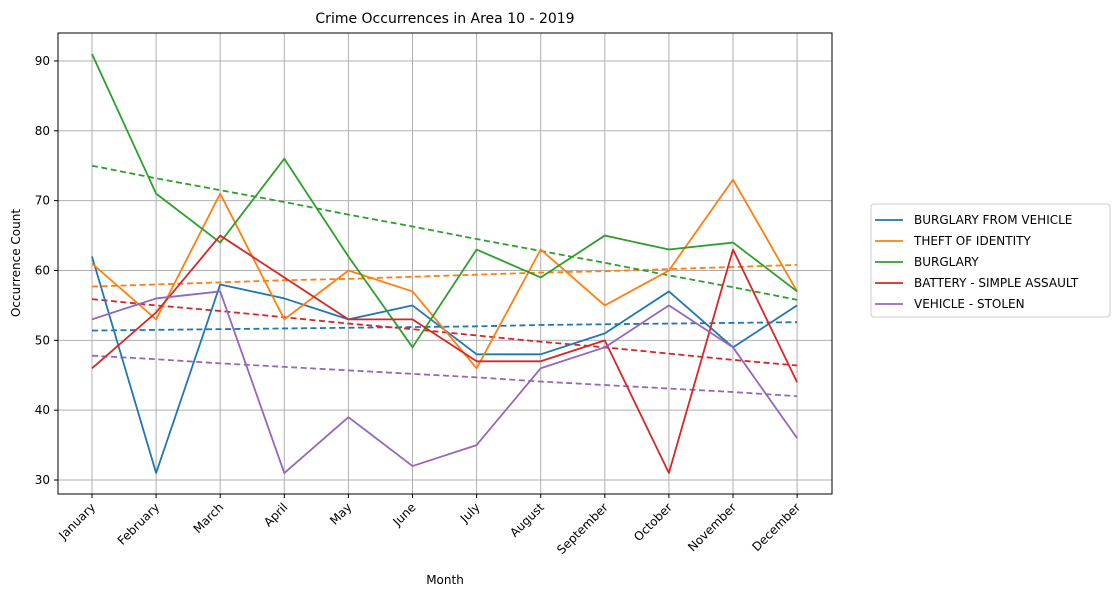 The image size is (1120, 597). What do you see at coordinates (972, 241) in the screenshot?
I see `legend-label: THEFT OF IDENTITY` at bounding box center [972, 241].